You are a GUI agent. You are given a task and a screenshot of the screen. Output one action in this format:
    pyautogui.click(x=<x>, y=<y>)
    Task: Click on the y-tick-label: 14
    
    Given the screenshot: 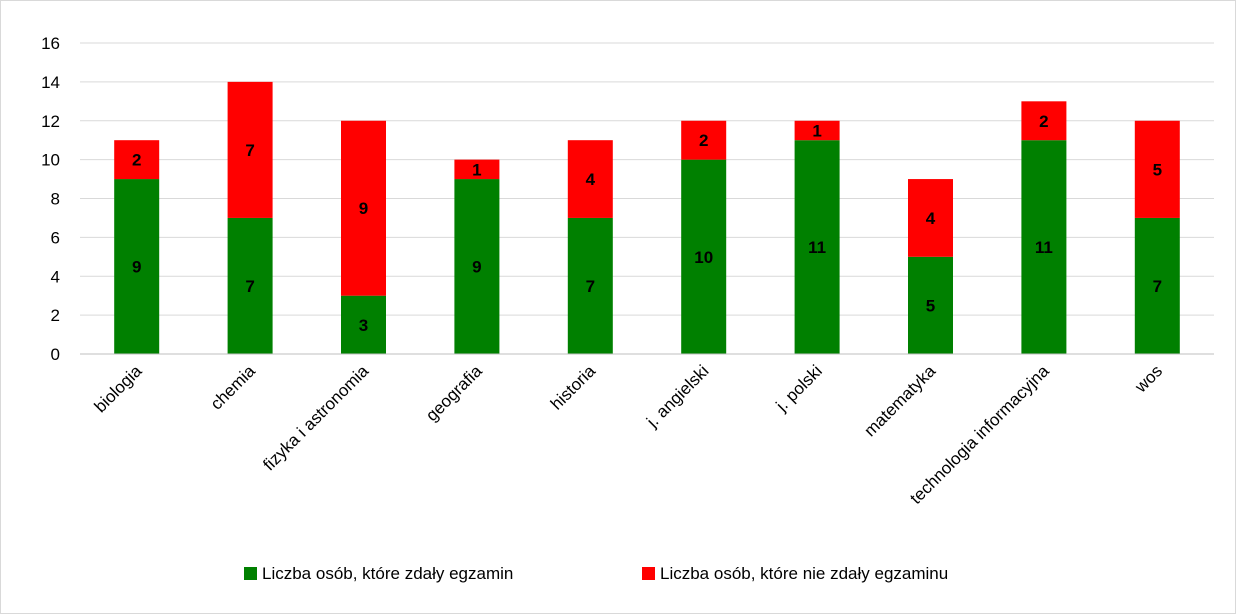 What is the action you would take?
    pyautogui.click(x=50, y=82)
    